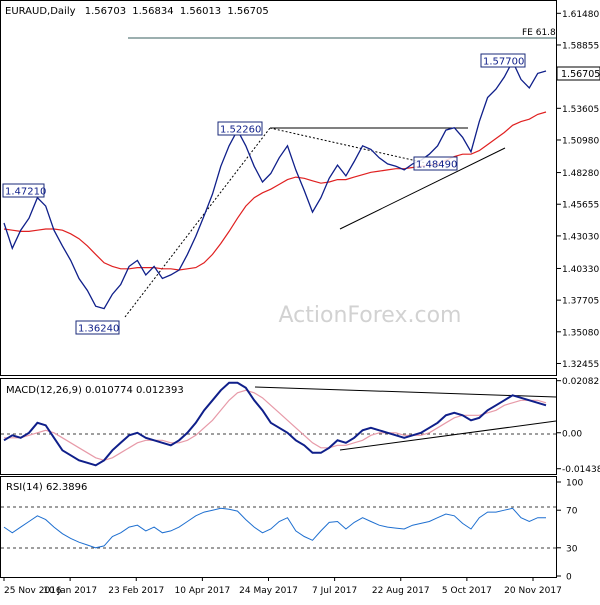 The height and width of the screenshot is (605, 600). What do you see at coordinates (572, 434) in the screenshot?
I see `macd-y-tick-label: 0.00` at bounding box center [572, 434].